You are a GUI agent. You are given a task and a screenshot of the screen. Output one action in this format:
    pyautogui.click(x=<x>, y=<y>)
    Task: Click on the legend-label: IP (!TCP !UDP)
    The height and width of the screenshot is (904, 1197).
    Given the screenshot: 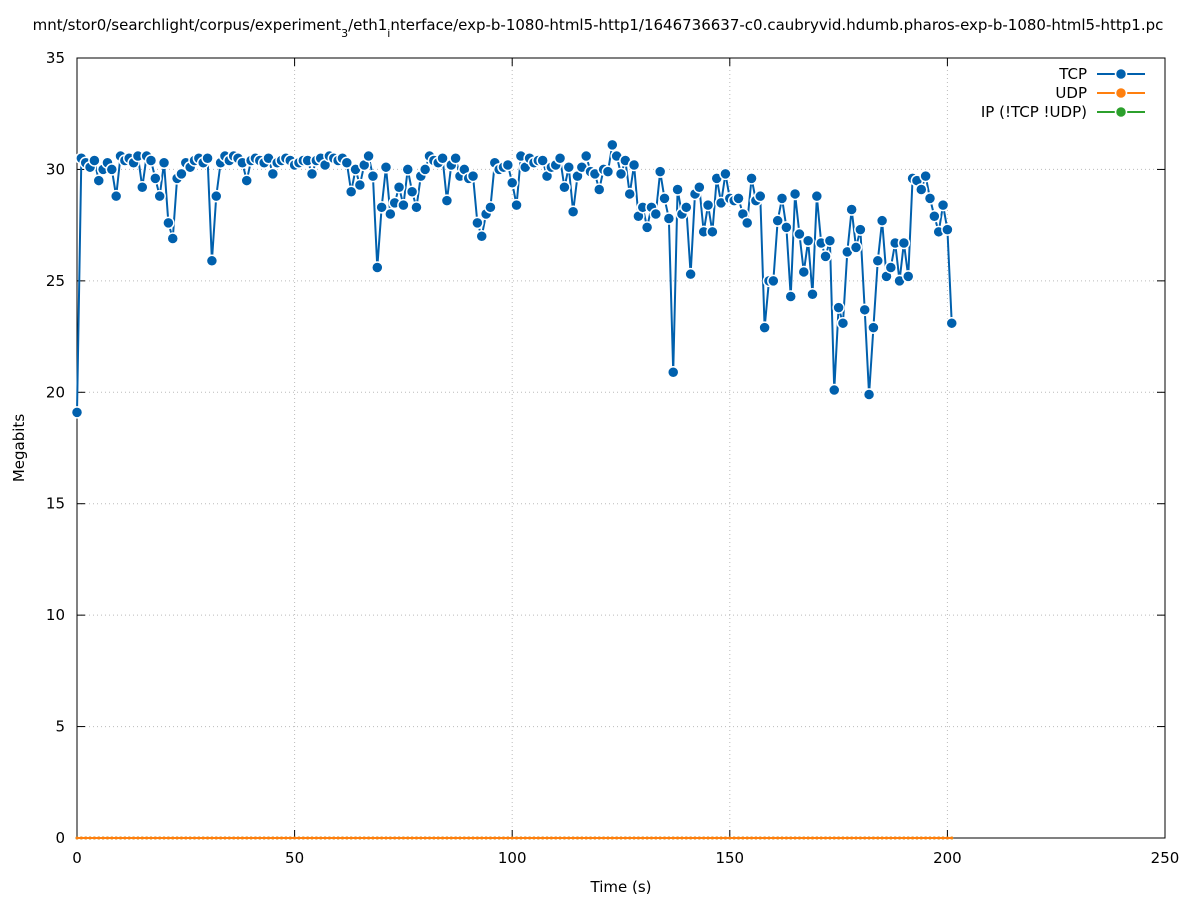 What is the action you would take?
    pyautogui.click(x=1034, y=112)
    